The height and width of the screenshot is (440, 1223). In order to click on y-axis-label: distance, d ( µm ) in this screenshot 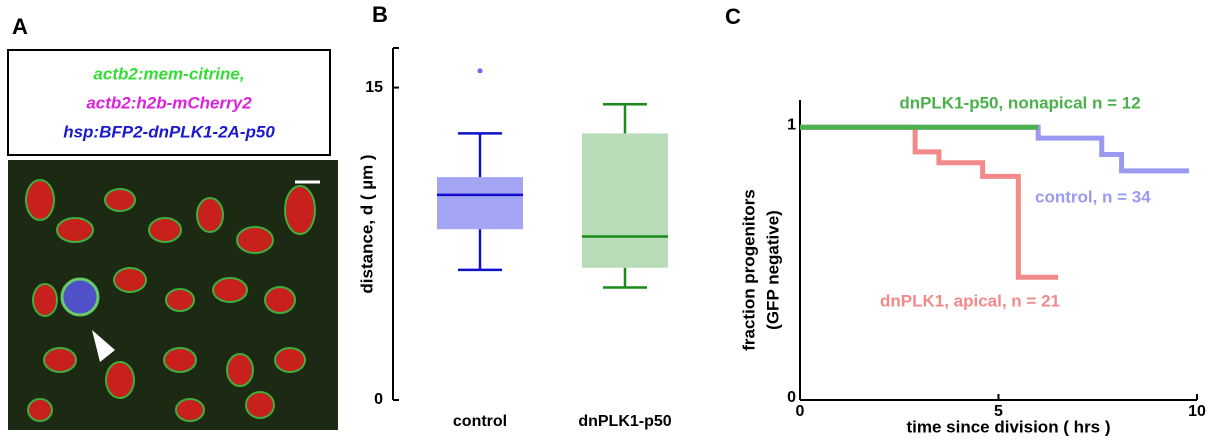, I will do `click(366, 223)`.